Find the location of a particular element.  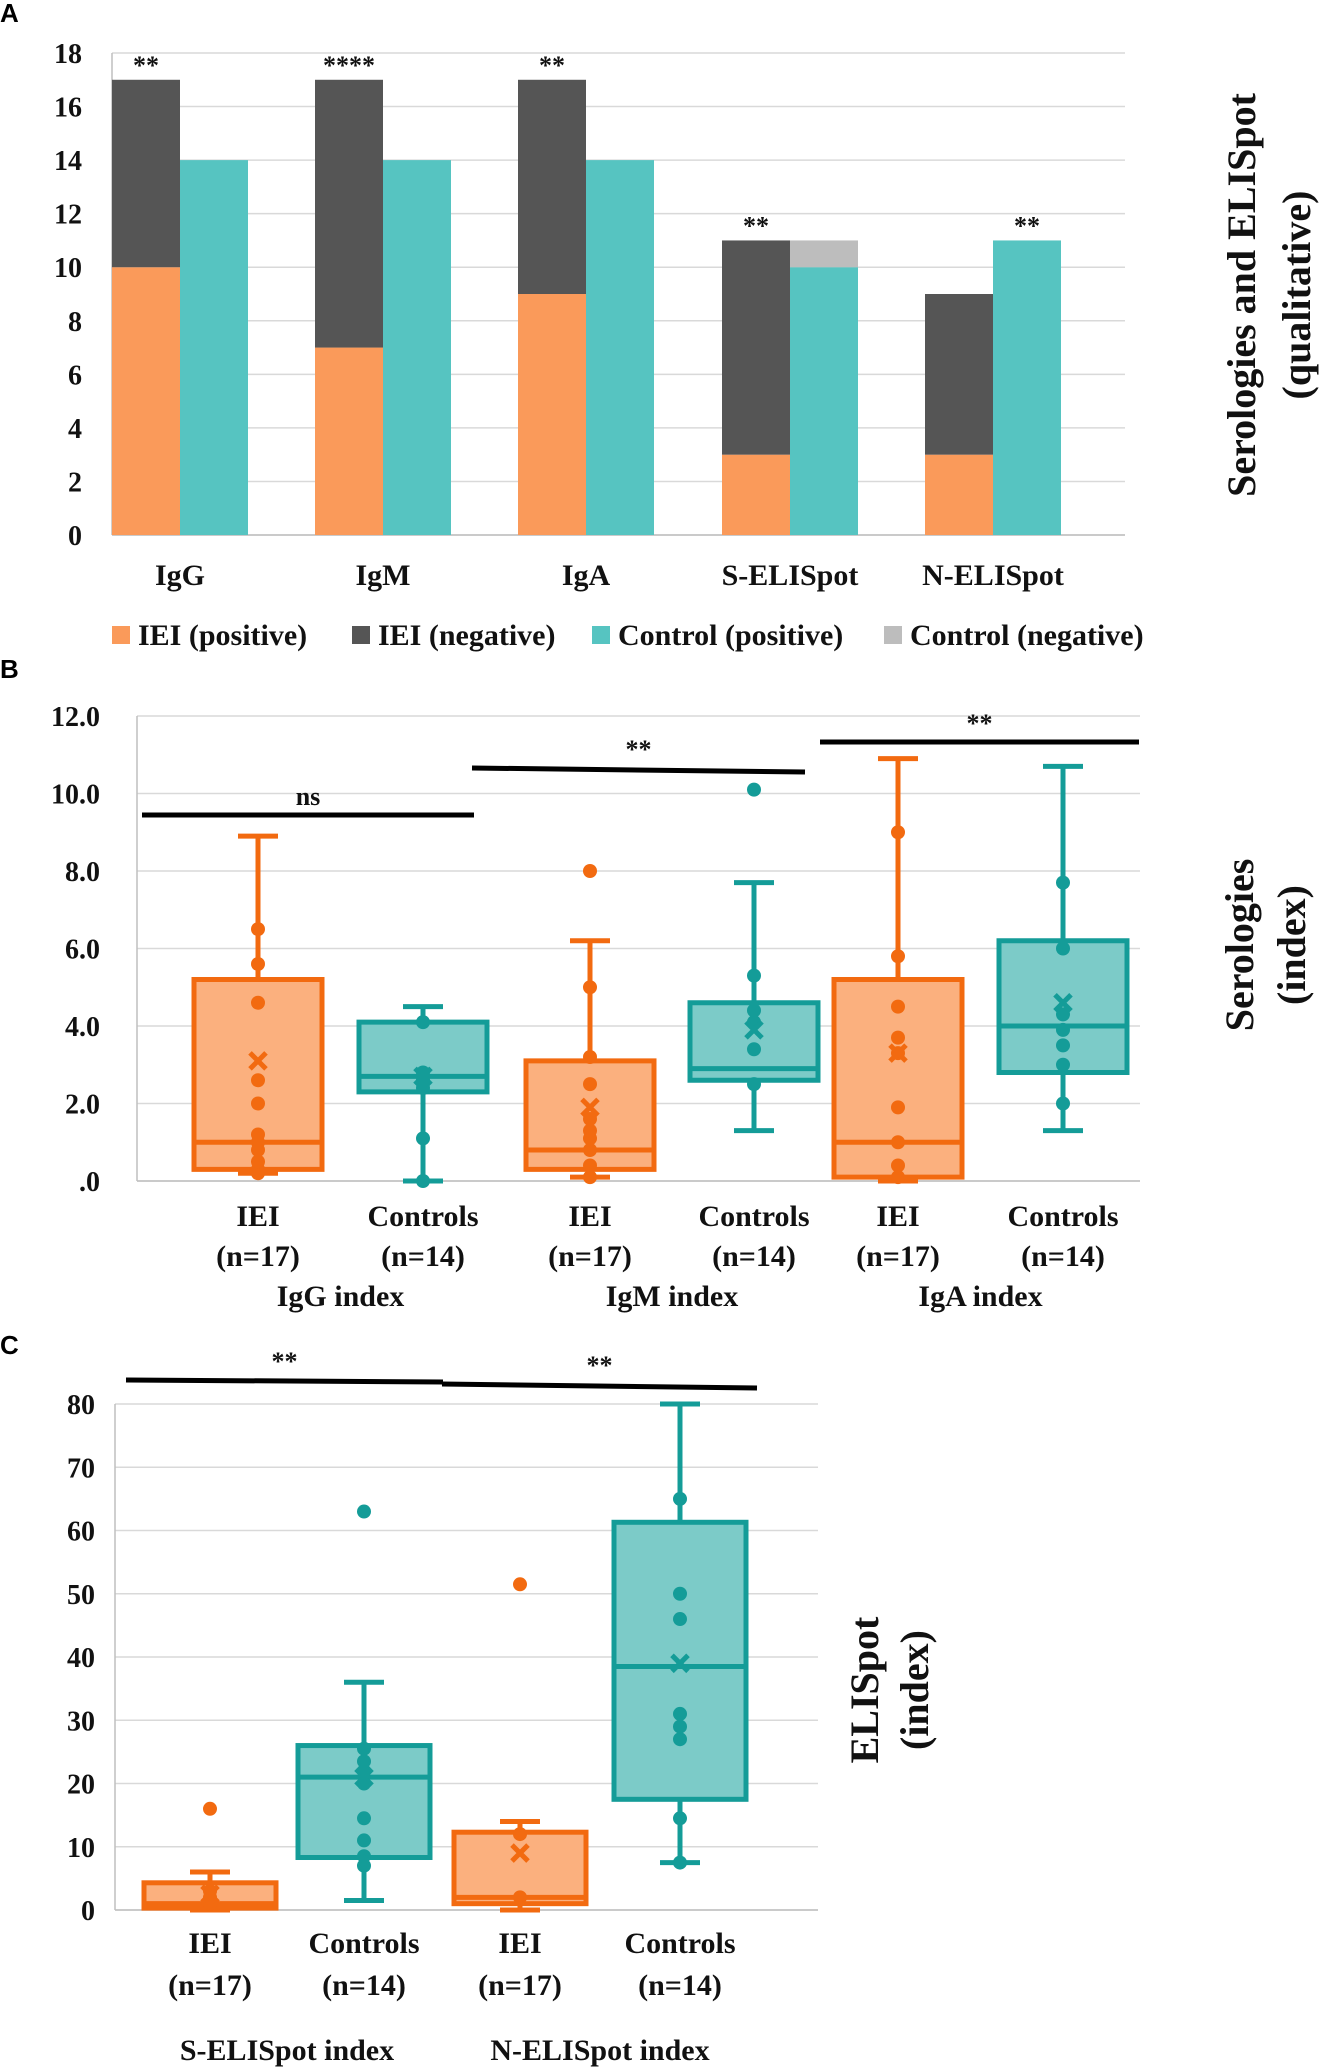

y-tick-label: 12 is located at coordinates (68, 215).